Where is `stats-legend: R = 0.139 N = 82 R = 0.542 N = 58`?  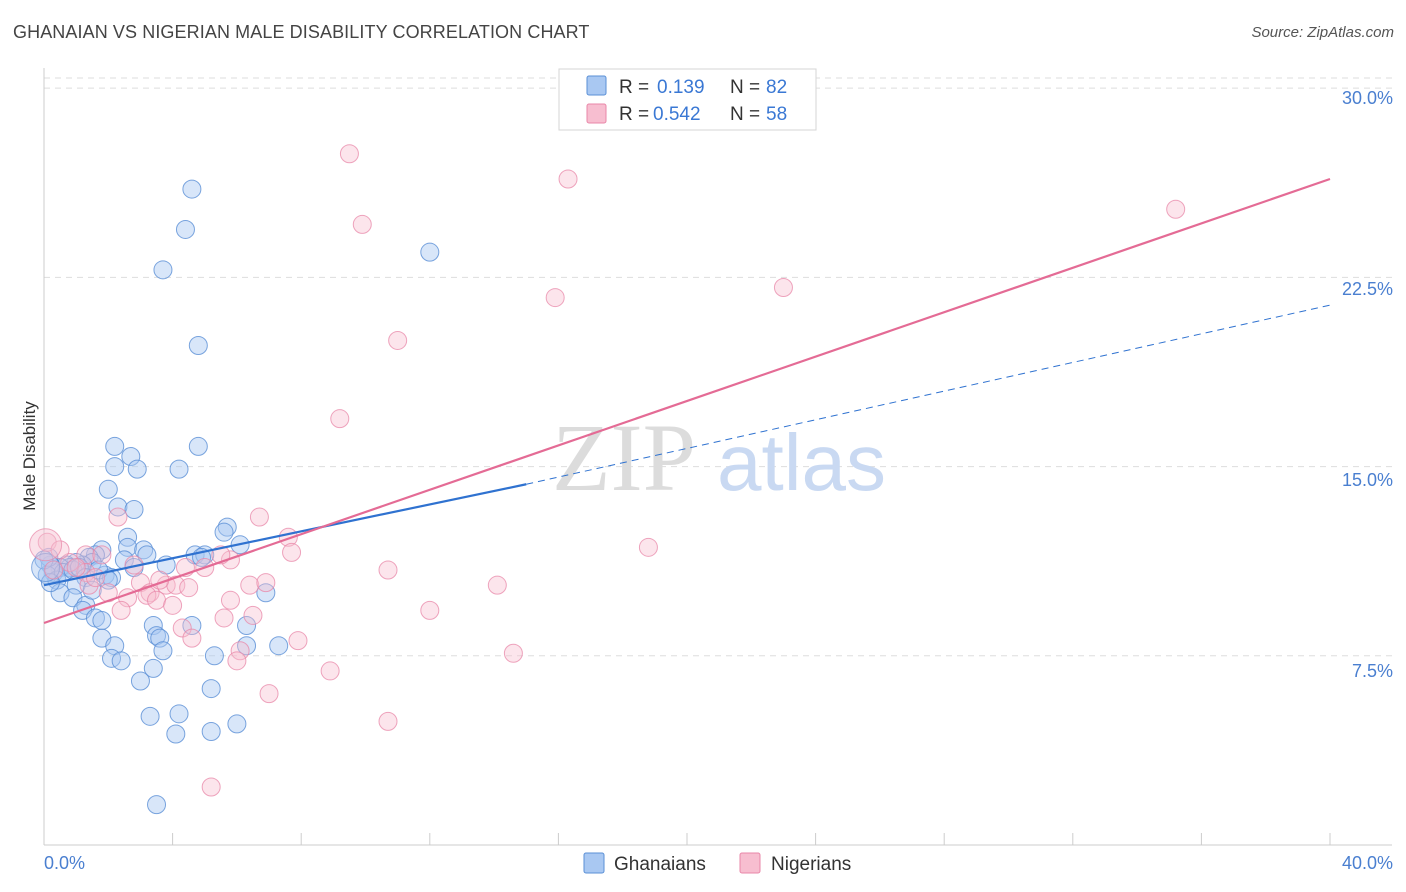
stats-legend: R = 0.139 N = 82 R = 0.542 N = 58 is located at coordinates (687, 99).